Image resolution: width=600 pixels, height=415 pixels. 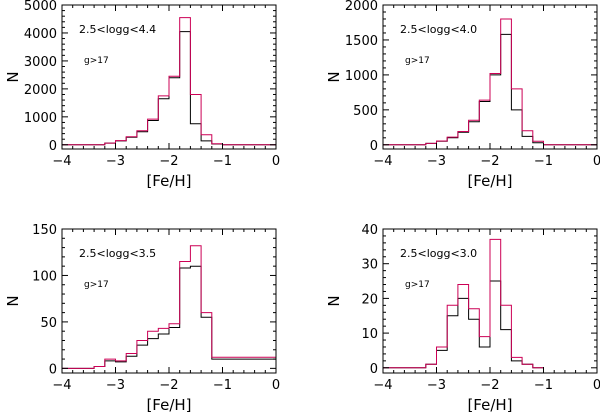 I want to click on y-tick-label: 10, so click(x=369, y=334).